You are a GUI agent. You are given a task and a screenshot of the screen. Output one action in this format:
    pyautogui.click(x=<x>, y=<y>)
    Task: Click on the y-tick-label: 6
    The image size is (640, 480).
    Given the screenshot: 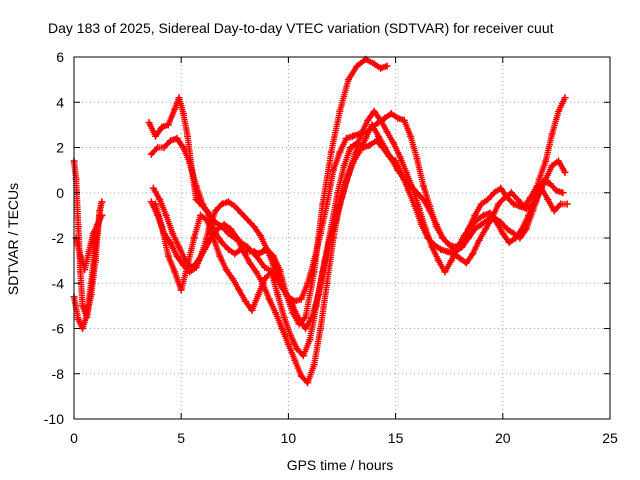 What is the action you would take?
    pyautogui.click(x=60, y=57)
    